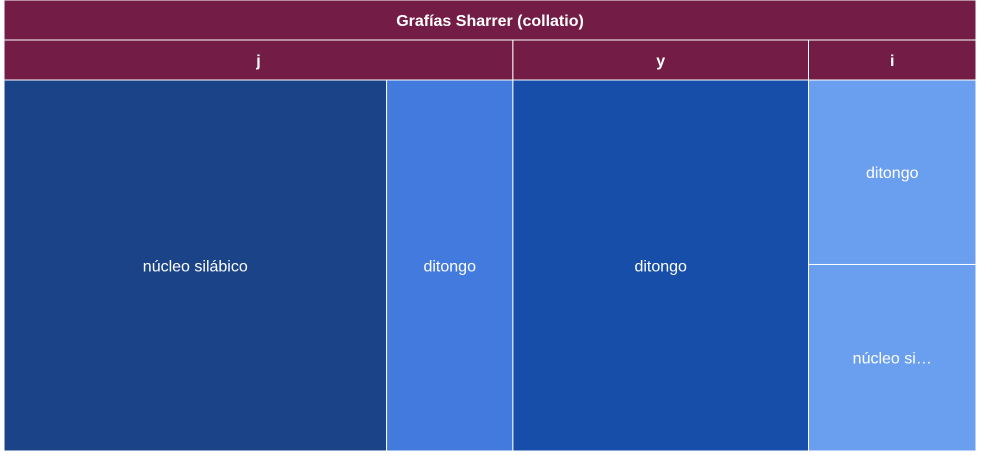 The width and height of the screenshot is (991, 456). I want to click on chart-title: Grafías Sharrer (collatio), so click(490, 21).